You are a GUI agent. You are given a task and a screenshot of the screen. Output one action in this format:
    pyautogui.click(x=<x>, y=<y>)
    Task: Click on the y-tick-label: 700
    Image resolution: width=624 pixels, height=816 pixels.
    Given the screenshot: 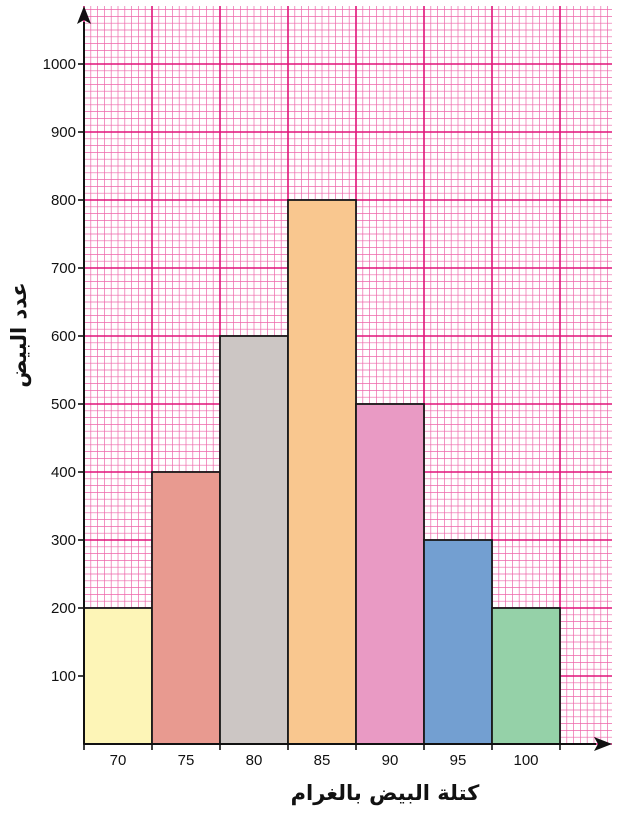 What is the action you would take?
    pyautogui.click(x=63, y=268)
    